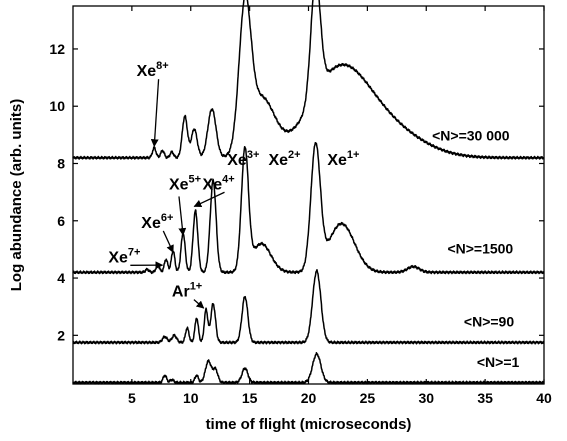 The height and width of the screenshot is (441, 567). I want to click on curve-labels: <N>=30 000 <N>=1500 <N>=90 <N>=1, so click(475, 249).